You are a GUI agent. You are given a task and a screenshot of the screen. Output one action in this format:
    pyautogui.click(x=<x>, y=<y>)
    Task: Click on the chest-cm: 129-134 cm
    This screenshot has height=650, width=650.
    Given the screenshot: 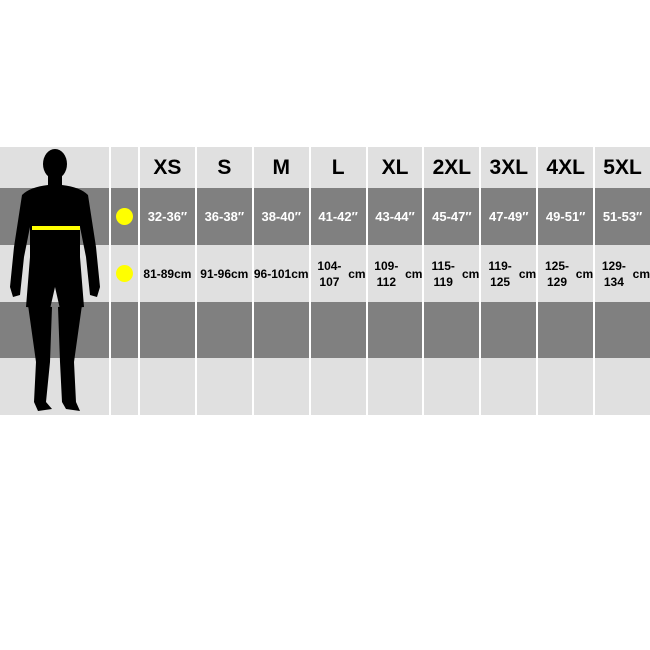 What is the action you would take?
    pyautogui.click(x=622, y=273)
    